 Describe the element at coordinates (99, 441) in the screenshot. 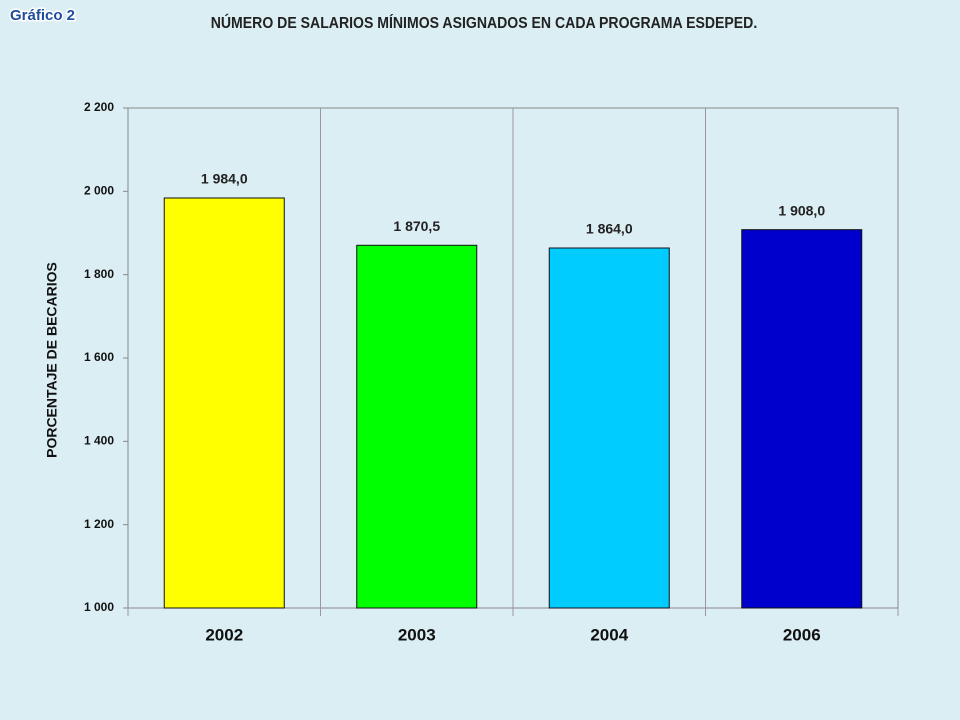

I see `y-tick-label: 1 400` at that location.